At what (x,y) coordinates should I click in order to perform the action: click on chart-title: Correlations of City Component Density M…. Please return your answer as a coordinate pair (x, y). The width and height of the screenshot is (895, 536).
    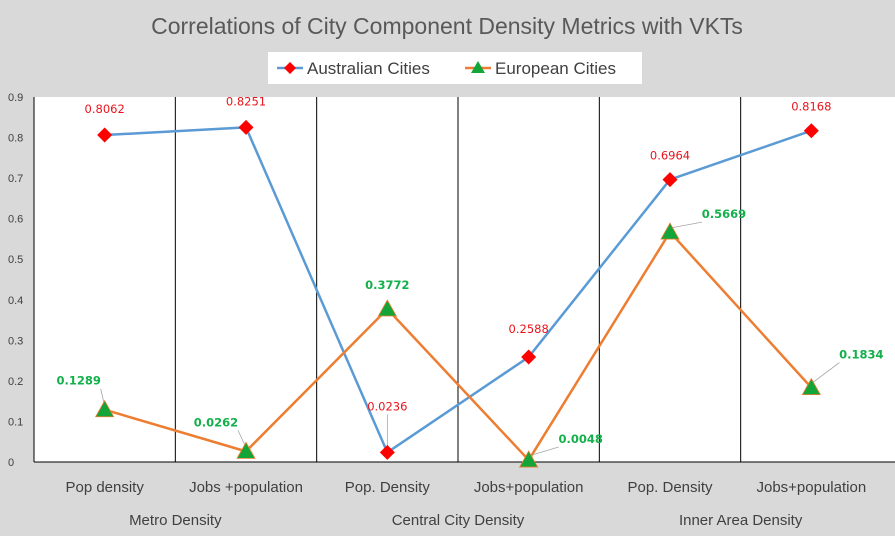
    Looking at the image, I should click on (447, 26).